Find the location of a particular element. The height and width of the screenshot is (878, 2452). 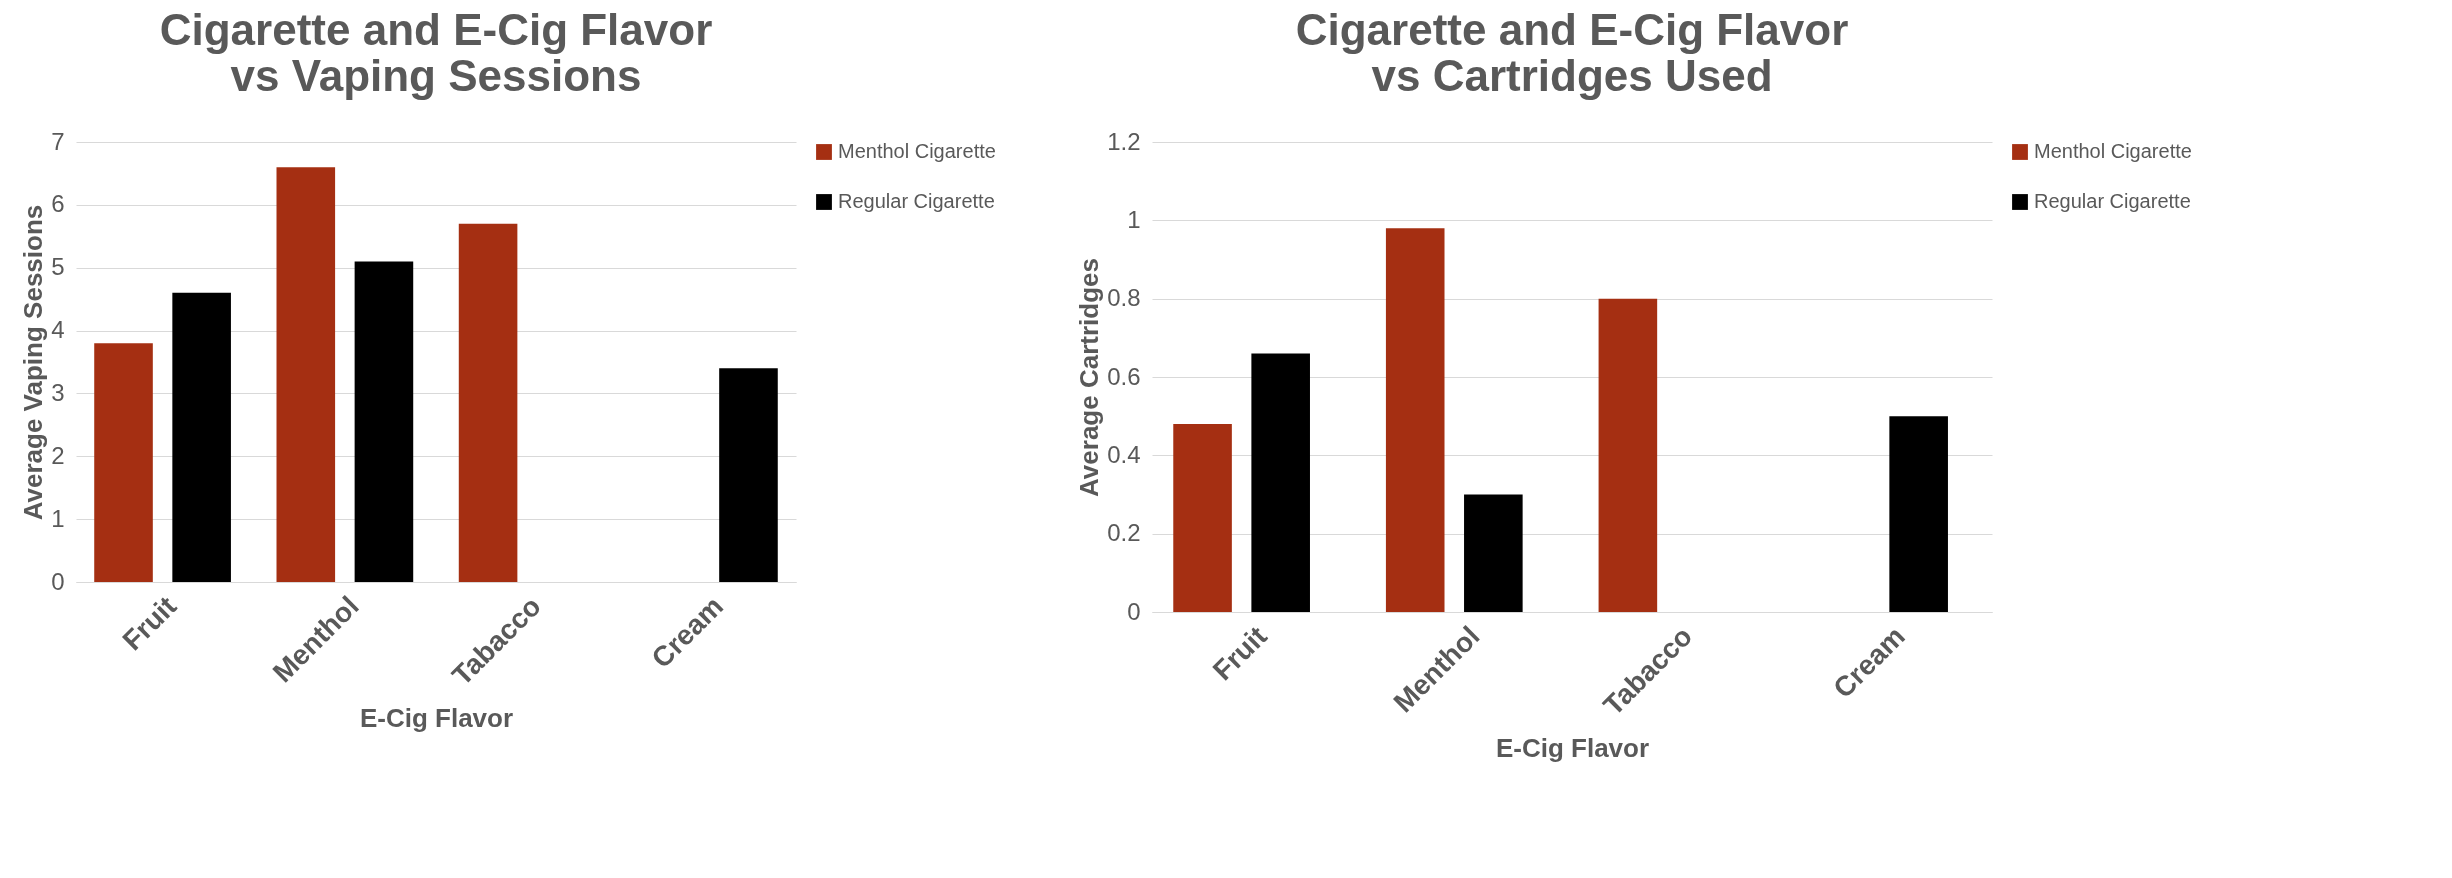

y-axis-title: Average Vaping Sessions is located at coordinates (33, 362).